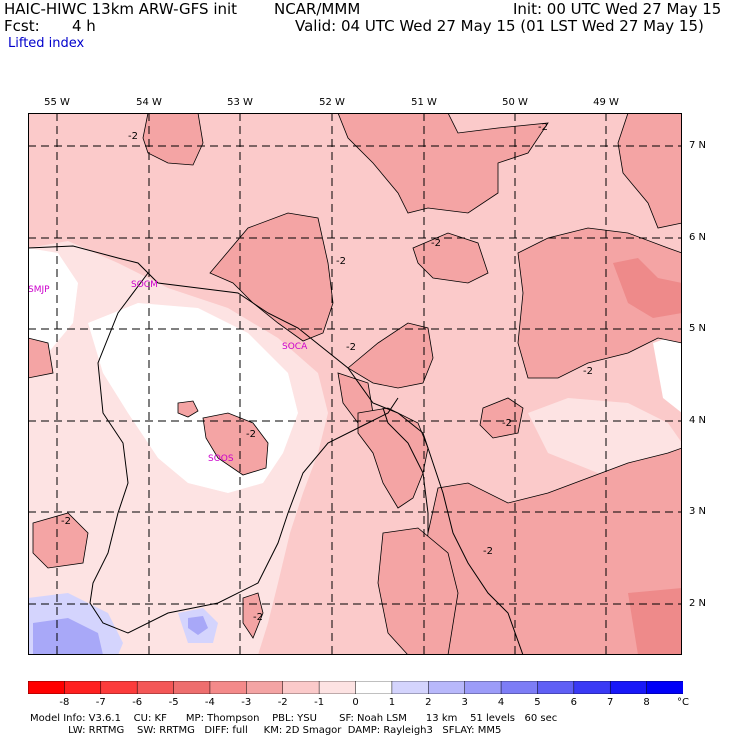 The height and width of the screenshot is (740, 740). Describe the element at coordinates (428, 702) in the screenshot. I see `colorbar-tick-label: 2` at that location.